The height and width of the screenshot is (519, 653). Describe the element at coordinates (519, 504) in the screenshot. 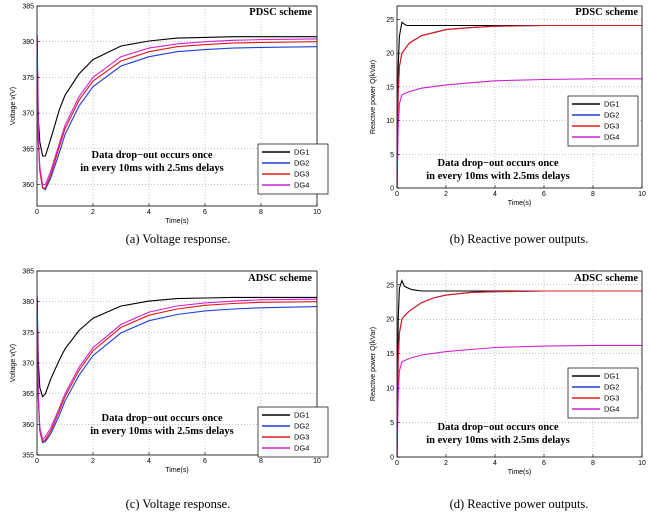

I see `figure-caption: (d) Reactive power outputs.` at that location.